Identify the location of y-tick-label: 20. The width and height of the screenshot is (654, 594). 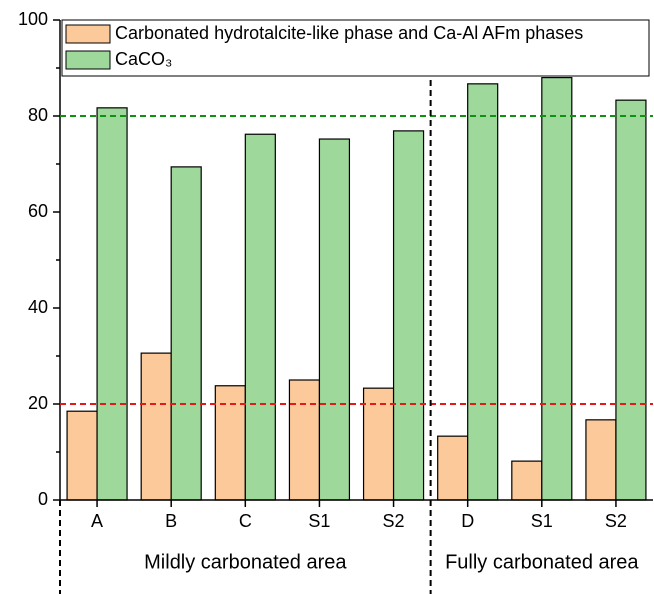
(38, 403).